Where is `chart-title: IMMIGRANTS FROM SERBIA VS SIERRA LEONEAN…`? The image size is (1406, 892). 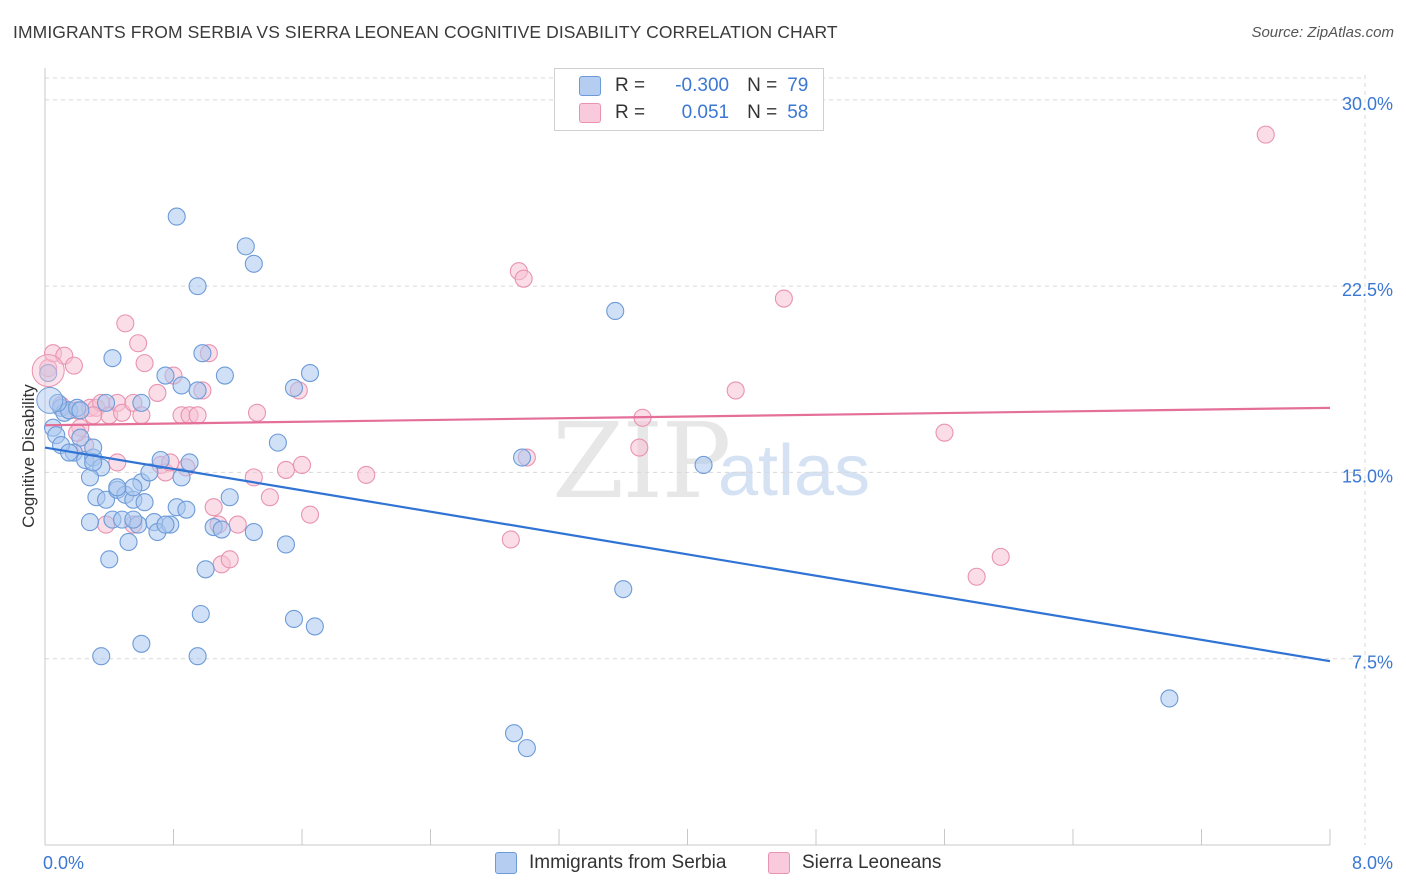
chart-title: IMMIGRANTS FROM SERBIA VS SIERRA LEONEAN… is located at coordinates (425, 32).